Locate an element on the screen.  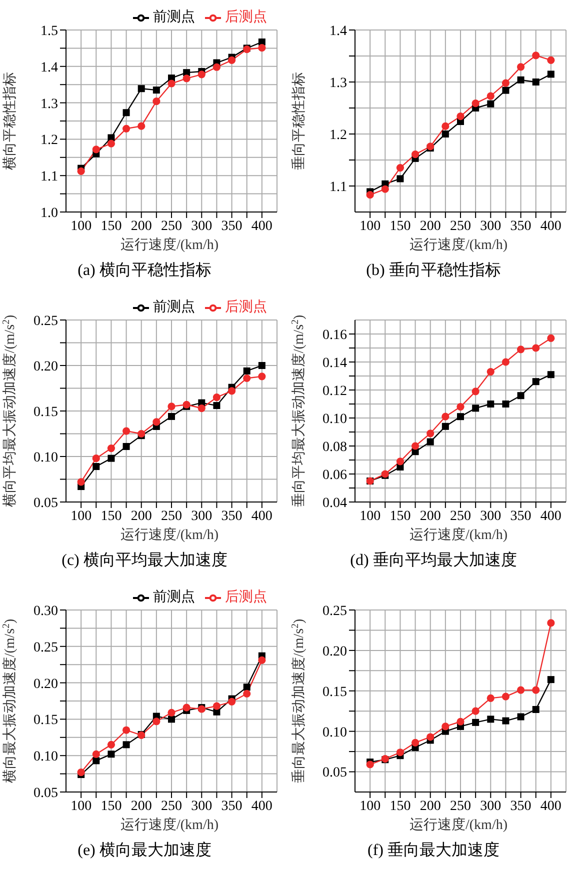
y-tick-label: 0.04 is located at coordinates (334, 503).